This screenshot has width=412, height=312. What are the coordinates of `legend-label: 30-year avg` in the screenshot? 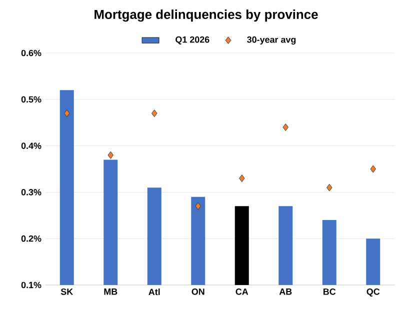 It's located at (271, 40).